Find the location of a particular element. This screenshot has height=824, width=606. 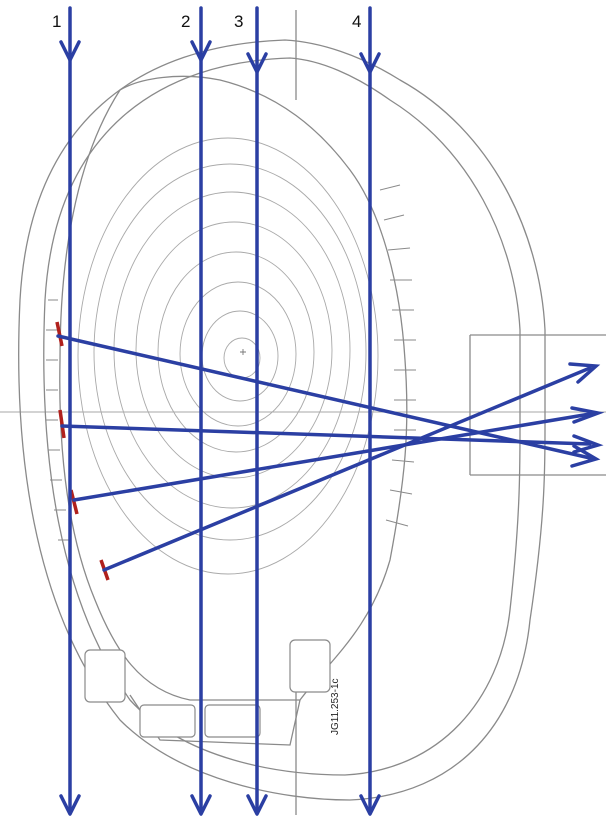

arrowhead-v4-bottom is located at coordinates (370, 805).